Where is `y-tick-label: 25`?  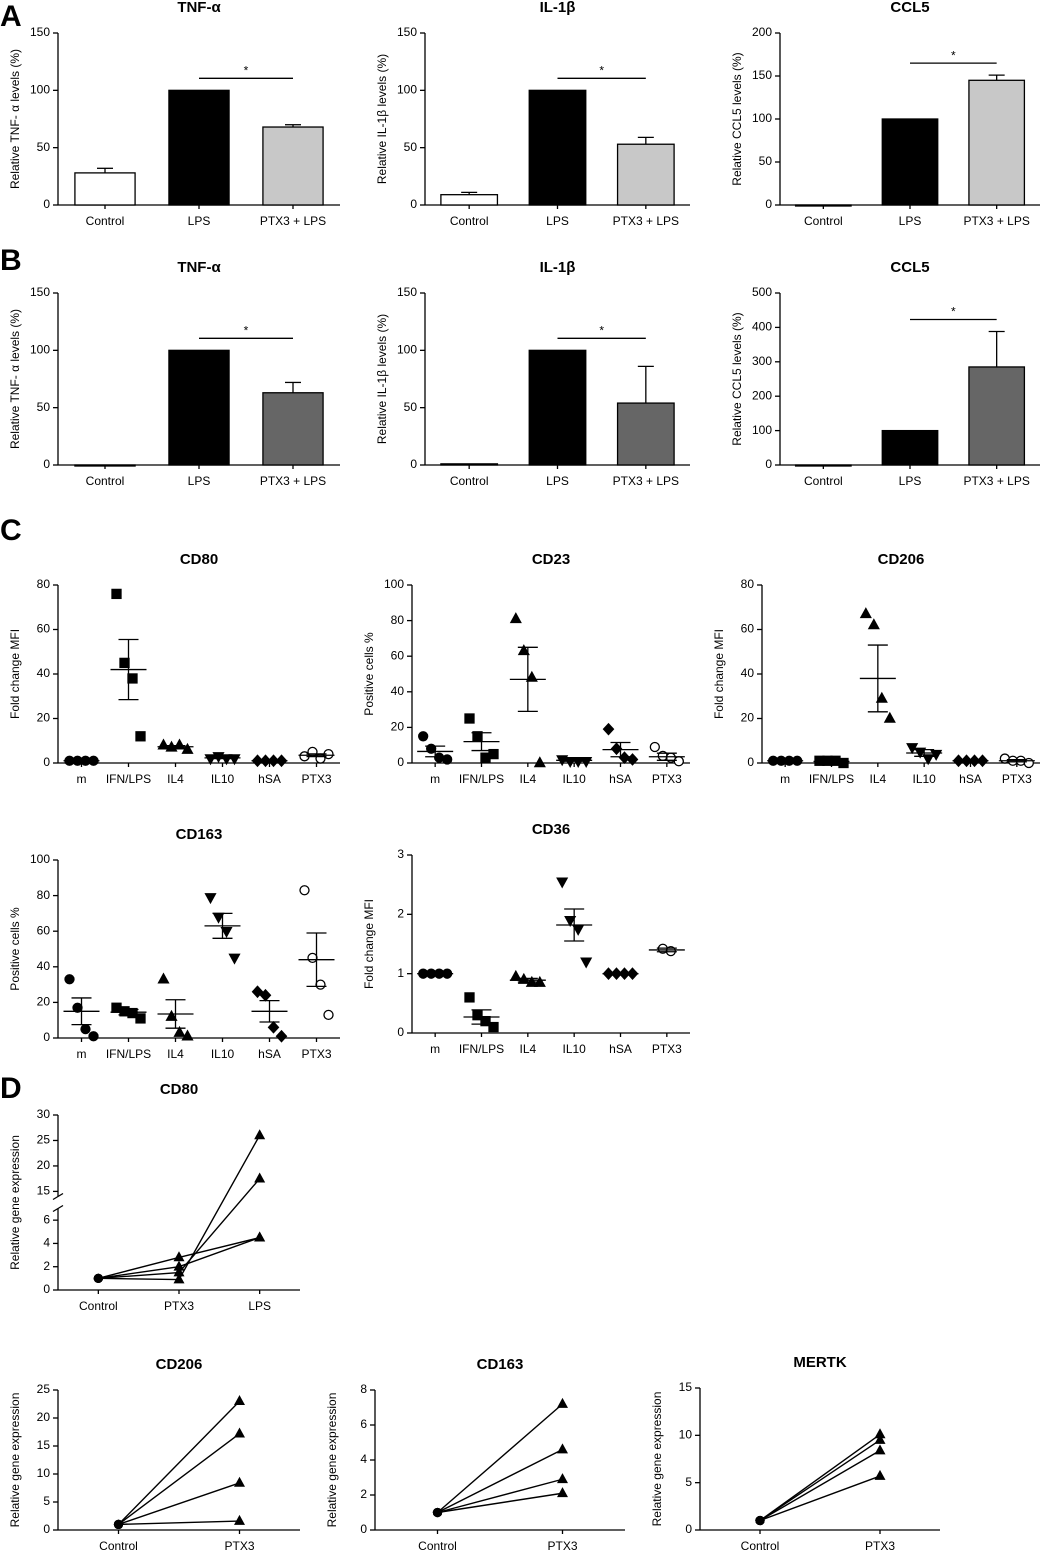
y-tick-label: 25 is located at coordinates (44, 1389).